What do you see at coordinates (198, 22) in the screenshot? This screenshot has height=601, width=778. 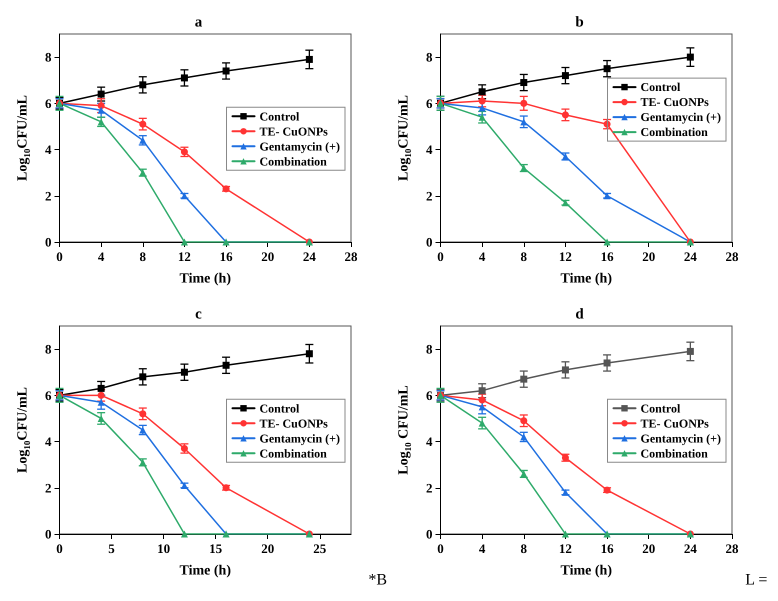 I see `chart-title: a` at bounding box center [198, 22].